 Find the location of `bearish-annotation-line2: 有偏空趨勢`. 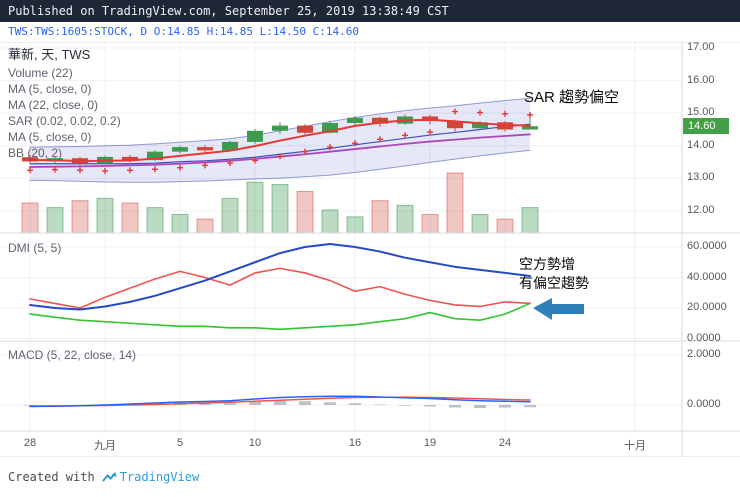

bearish-annotation-line2: 有偏空趨勢 is located at coordinates (554, 283).